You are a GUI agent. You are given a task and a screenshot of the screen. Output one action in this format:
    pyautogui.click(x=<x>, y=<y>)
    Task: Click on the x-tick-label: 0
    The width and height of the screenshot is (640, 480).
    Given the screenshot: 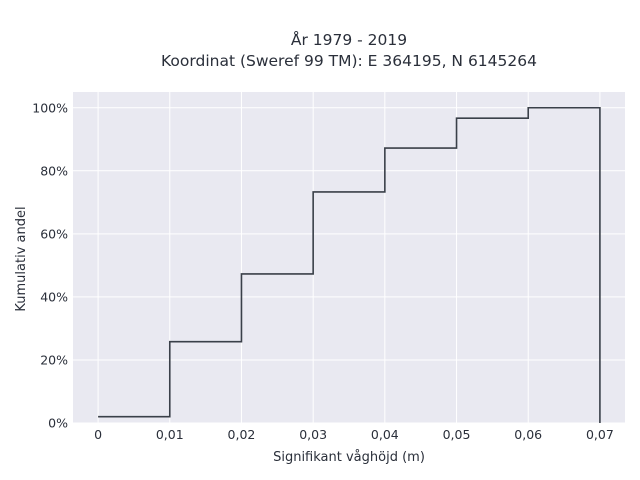 What is the action you would take?
    pyautogui.click(x=98, y=434)
    